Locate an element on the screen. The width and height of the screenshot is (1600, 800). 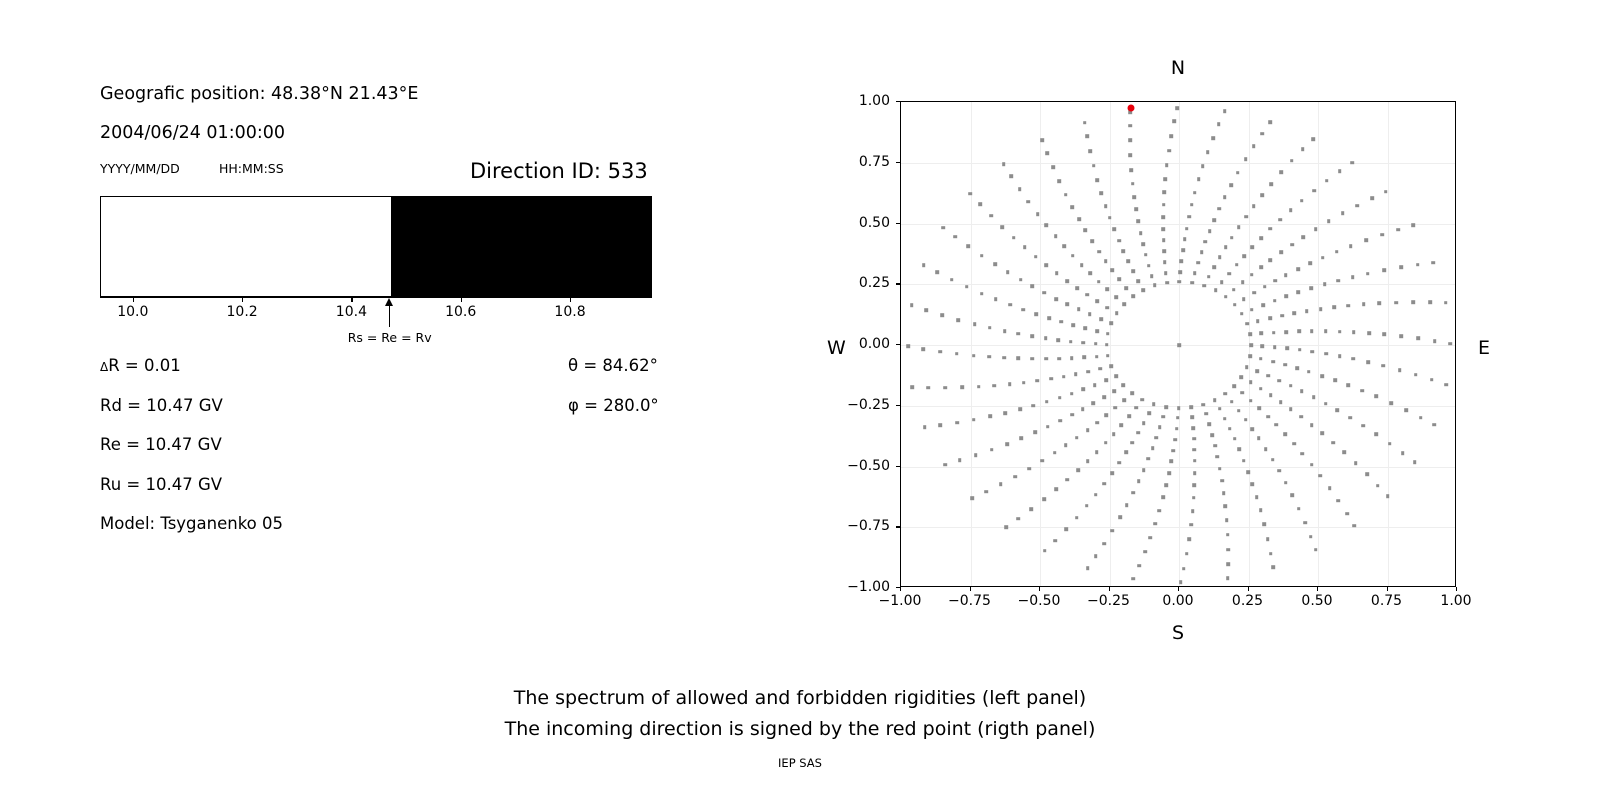
spectrum-tick is located at coordinates (352, 299).